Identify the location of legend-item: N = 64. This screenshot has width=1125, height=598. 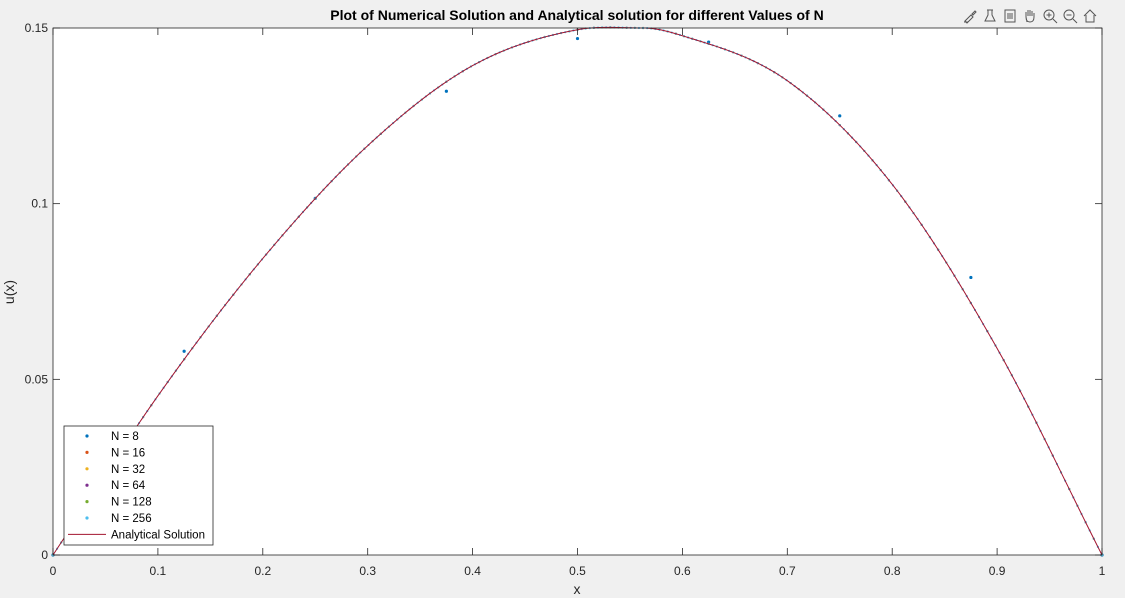
(115, 486).